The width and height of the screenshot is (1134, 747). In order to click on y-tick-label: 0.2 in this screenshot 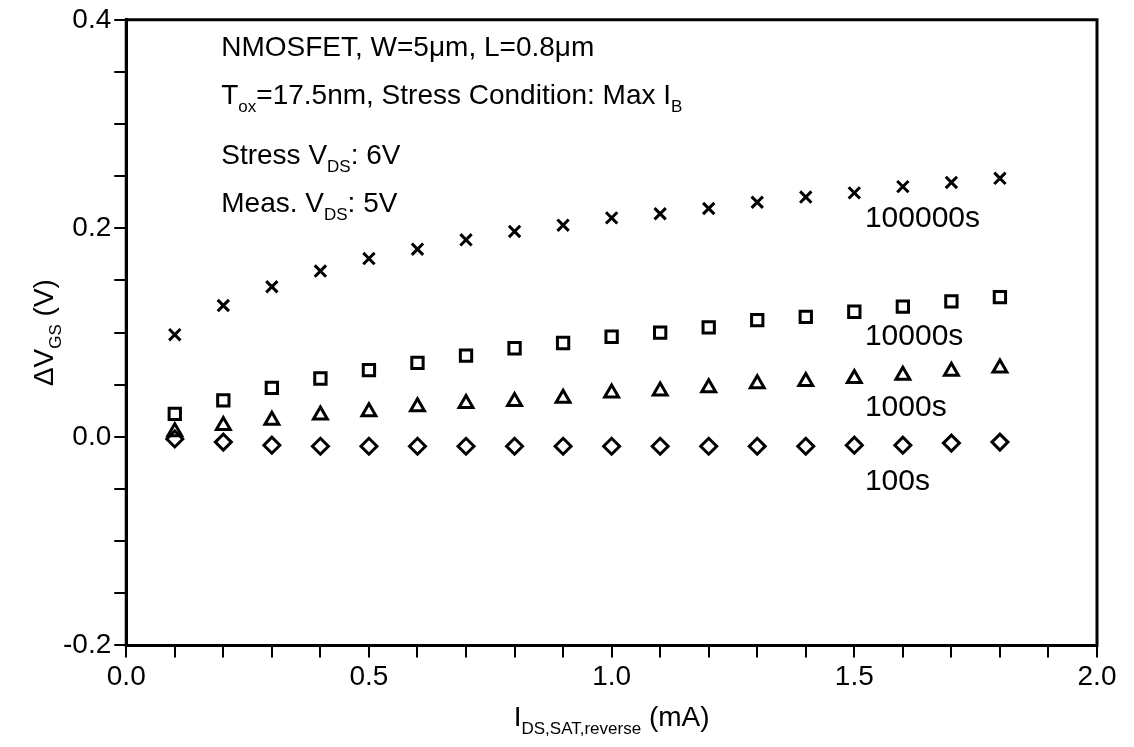, I will do `click(92, 227)`.